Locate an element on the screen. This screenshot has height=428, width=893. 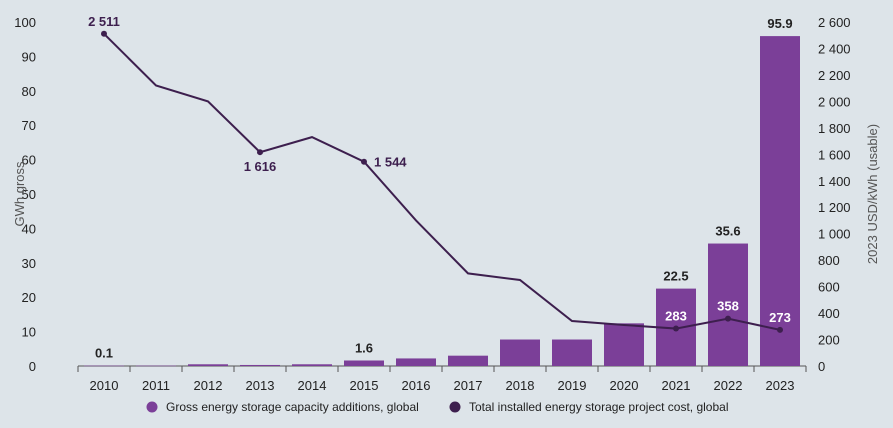
x-tick-label: 2016 is located at coordinates (416, 385).